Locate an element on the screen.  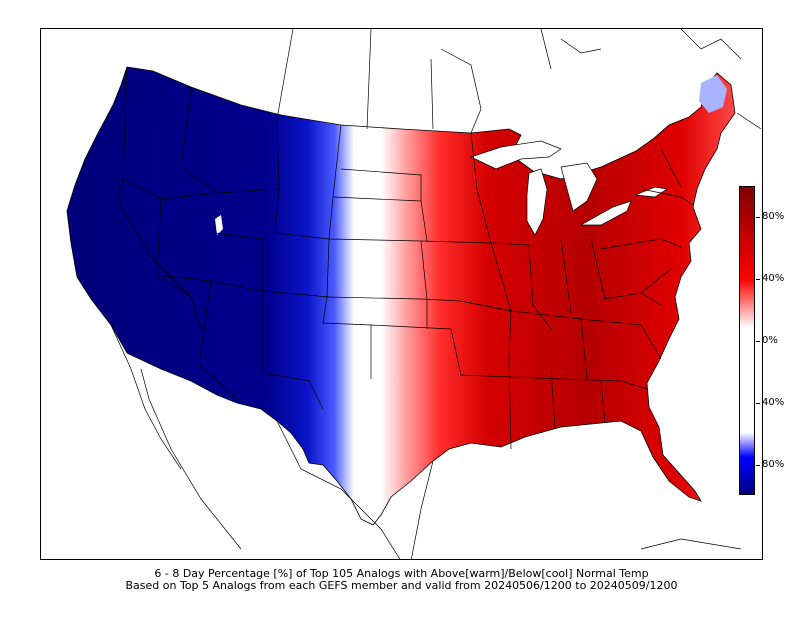
lake-huron is located at coordinates (579, 187).